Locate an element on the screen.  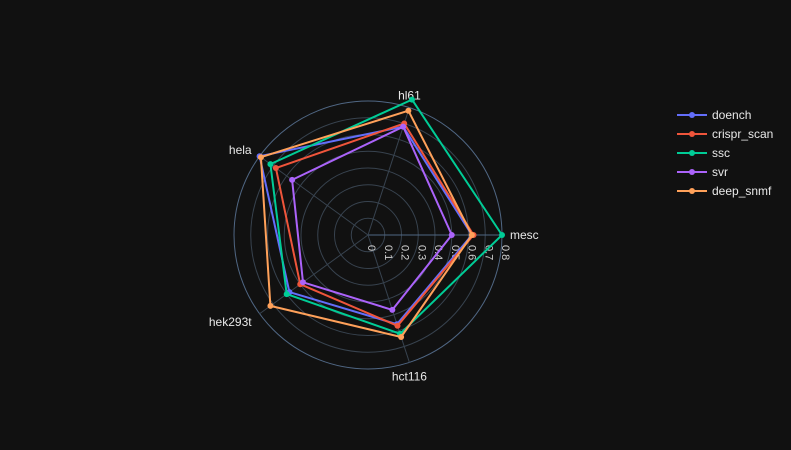
series-deep_snmf is located at coordinates (366, 223).